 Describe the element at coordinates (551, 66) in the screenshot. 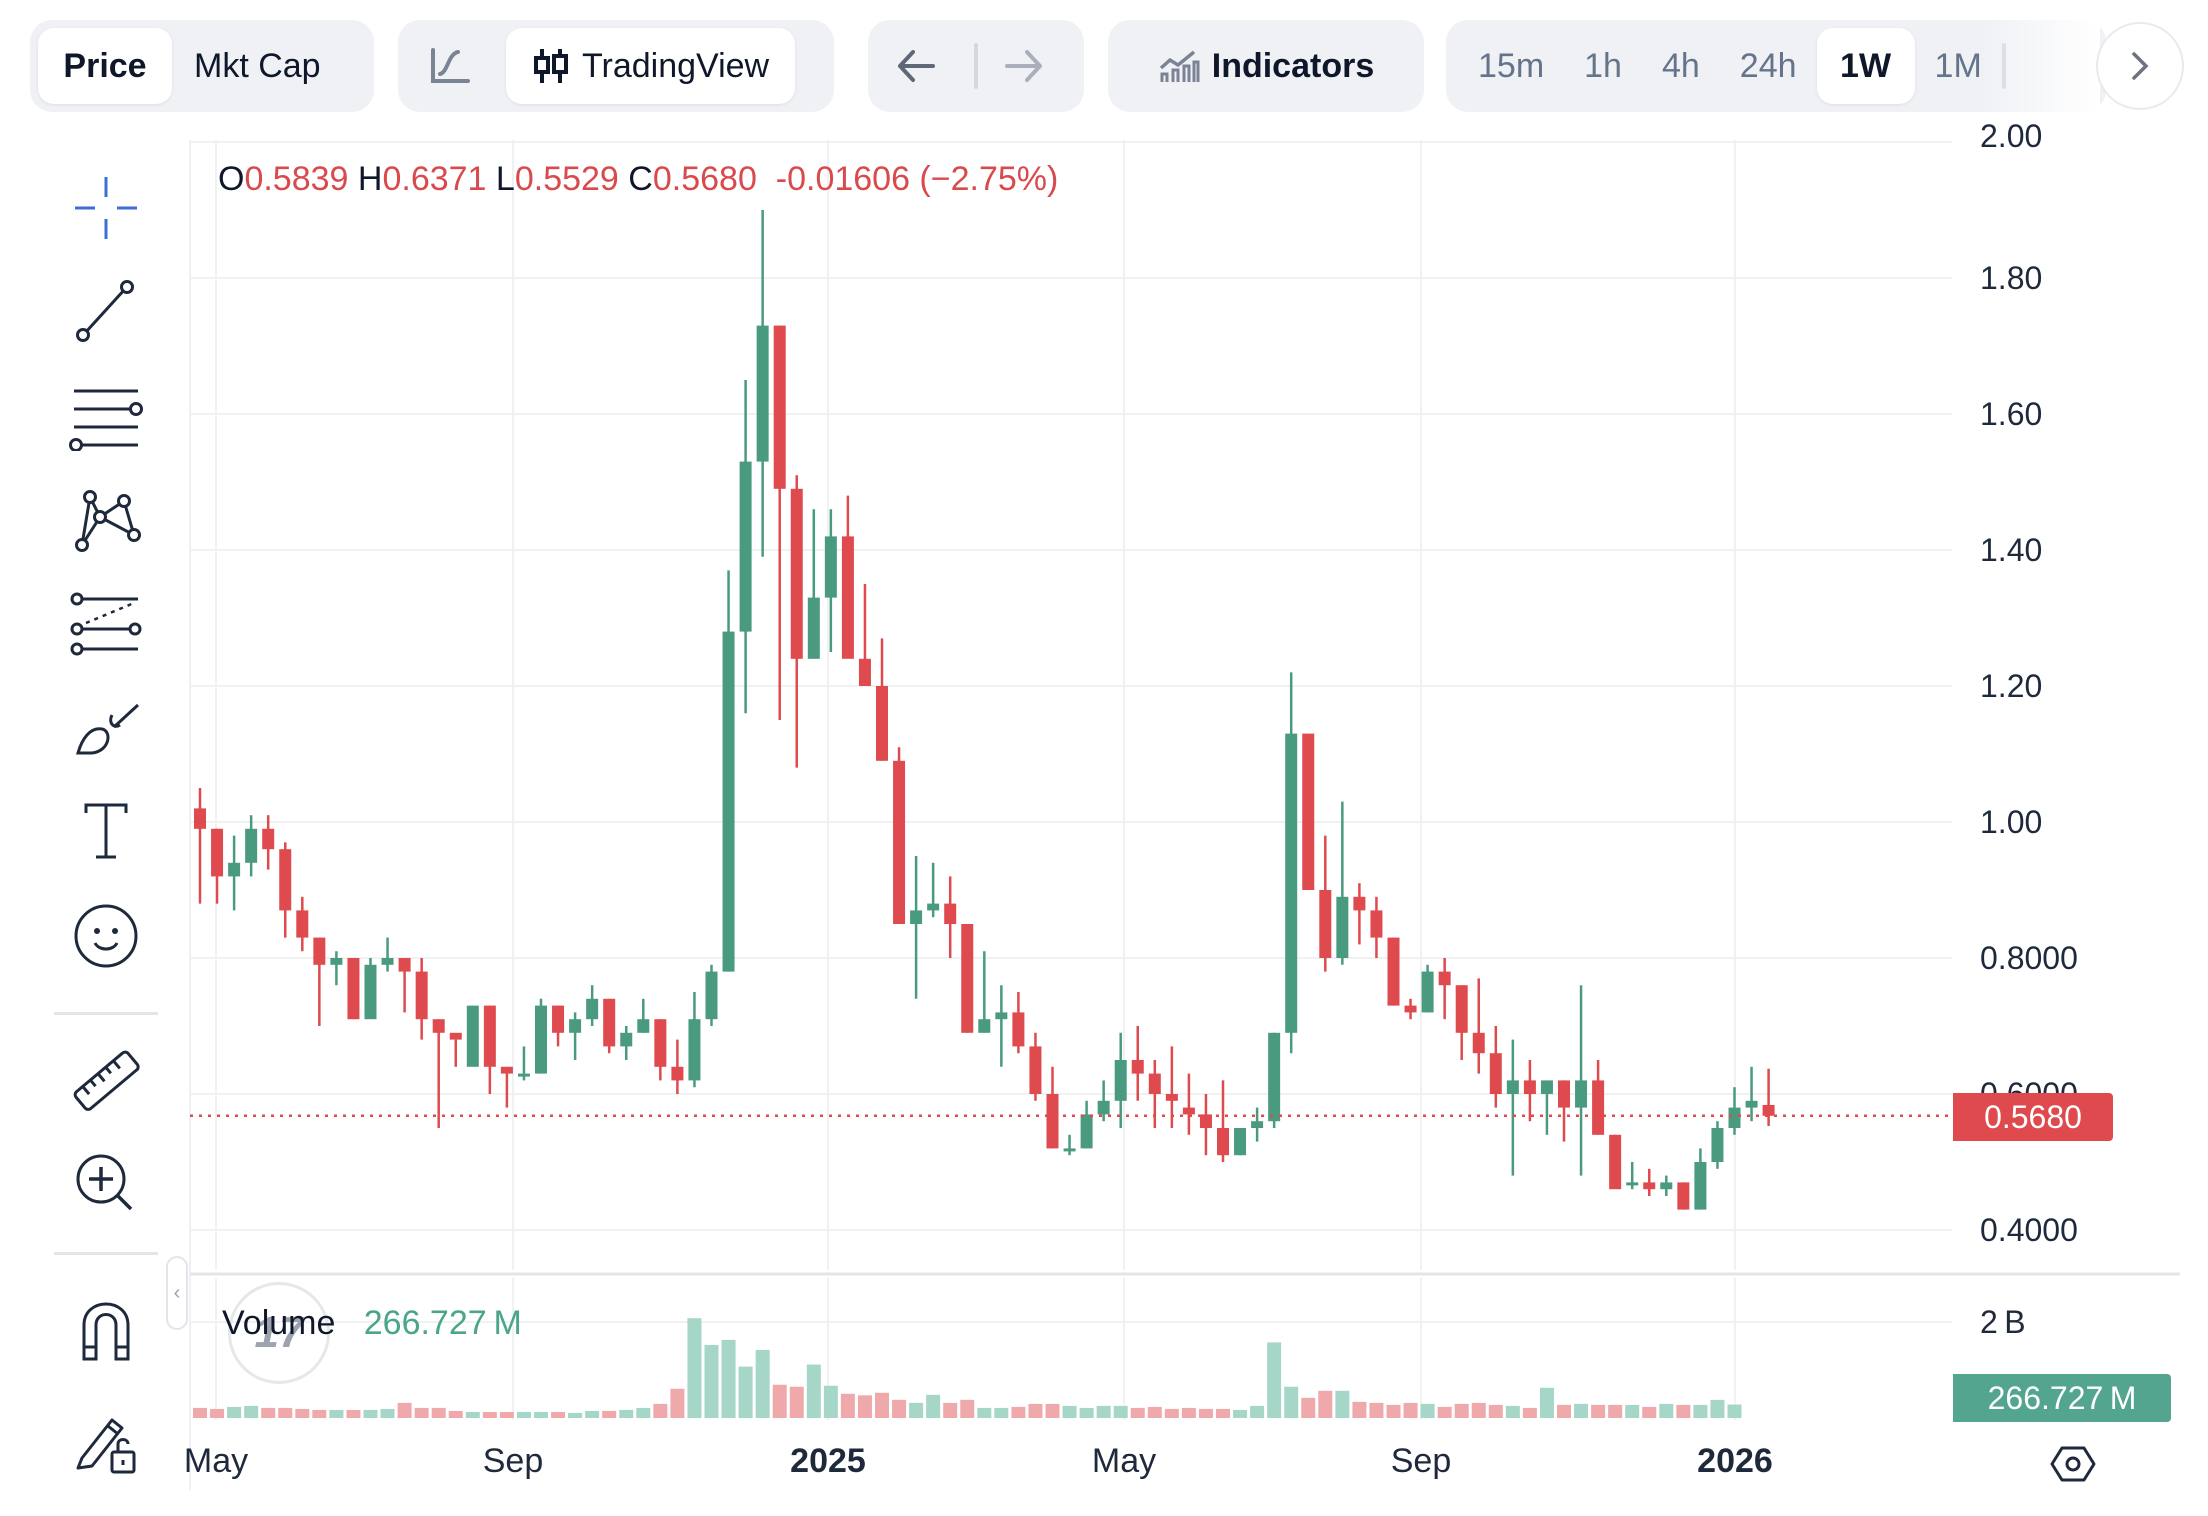

I see `candlestick-icon` at that location.